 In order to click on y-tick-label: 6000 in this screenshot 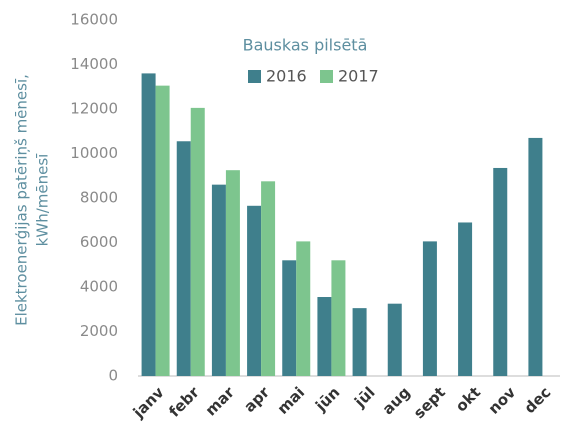, I will do `click(99, 242)`.